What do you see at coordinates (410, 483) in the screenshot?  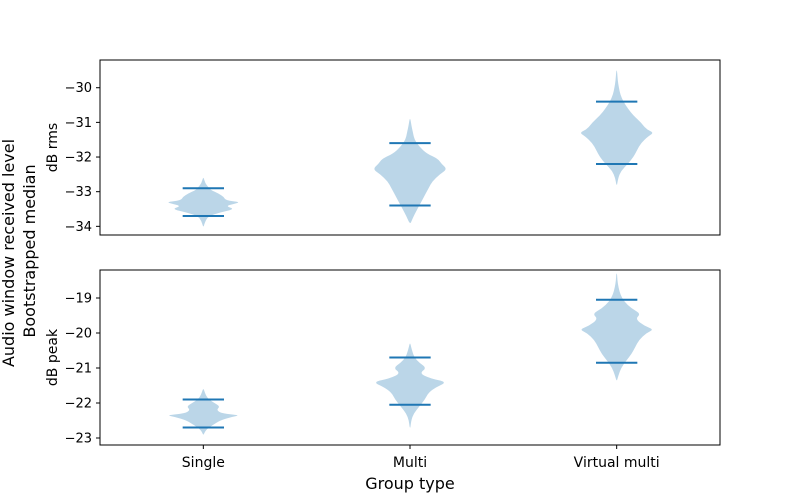 I see `x-axis-label: Group type` at bounding box center [410, 483].